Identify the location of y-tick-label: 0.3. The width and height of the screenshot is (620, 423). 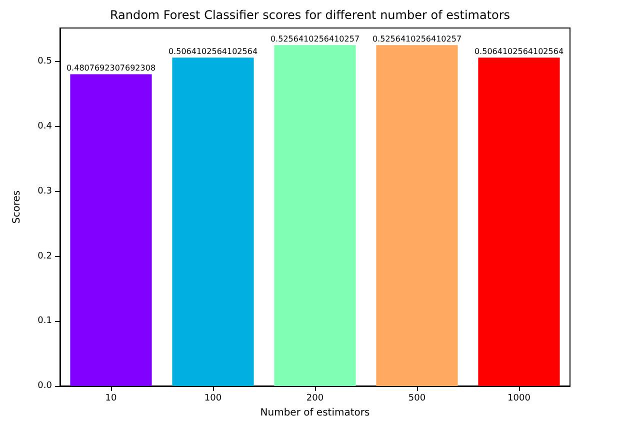
(45, 191).